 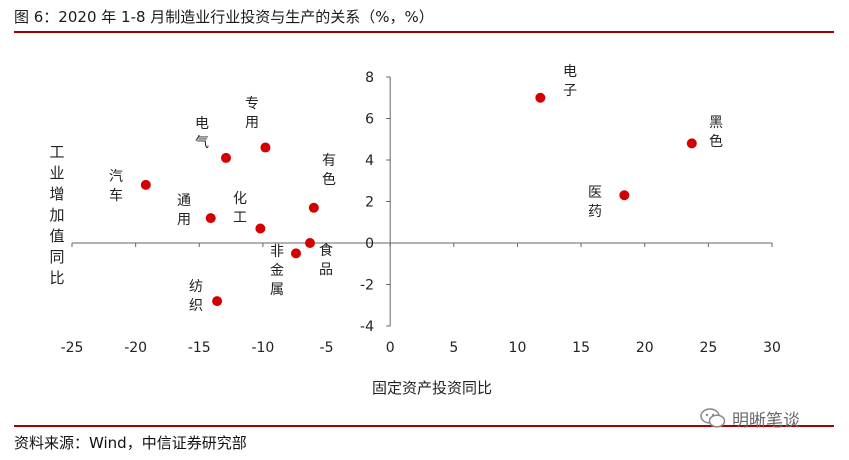 What do you see at coordinates (196, 296) in the screenshot?
I see `point-label: 纺织` at bounding box center [196, 296].